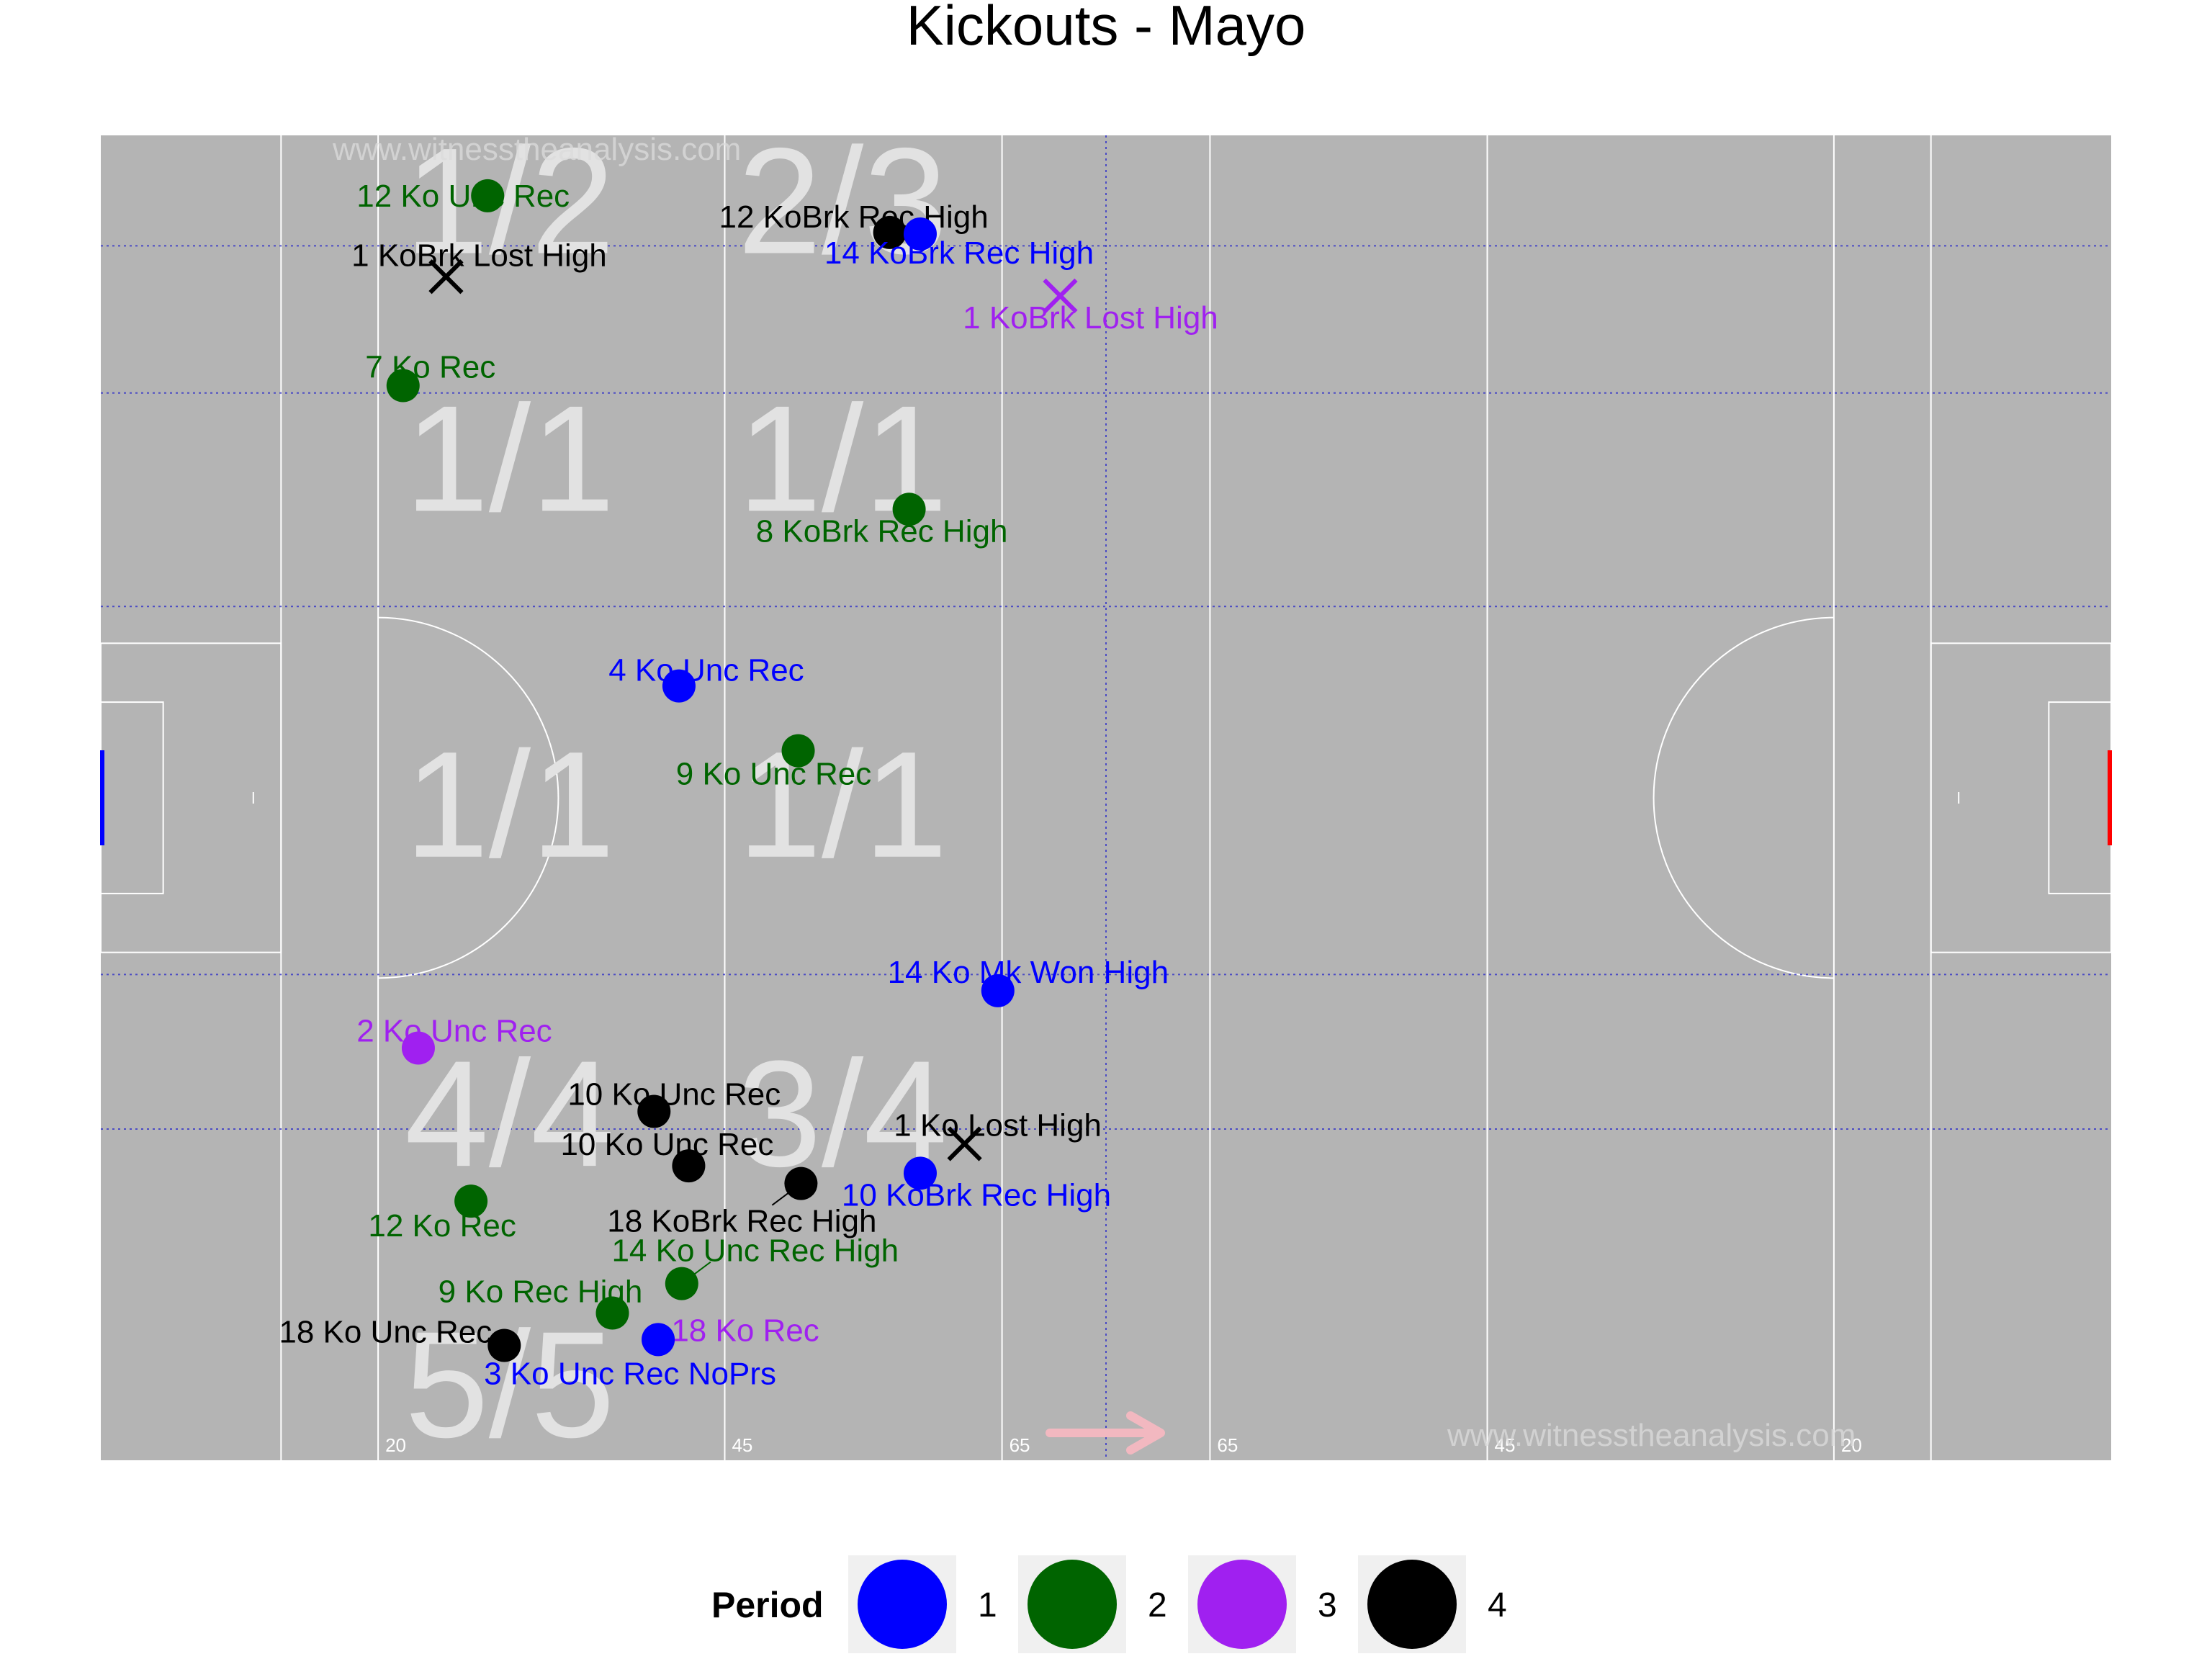  I want to click on kickout-label: 3 Ko Unc Rec NoPrs, so click(630, 1373).